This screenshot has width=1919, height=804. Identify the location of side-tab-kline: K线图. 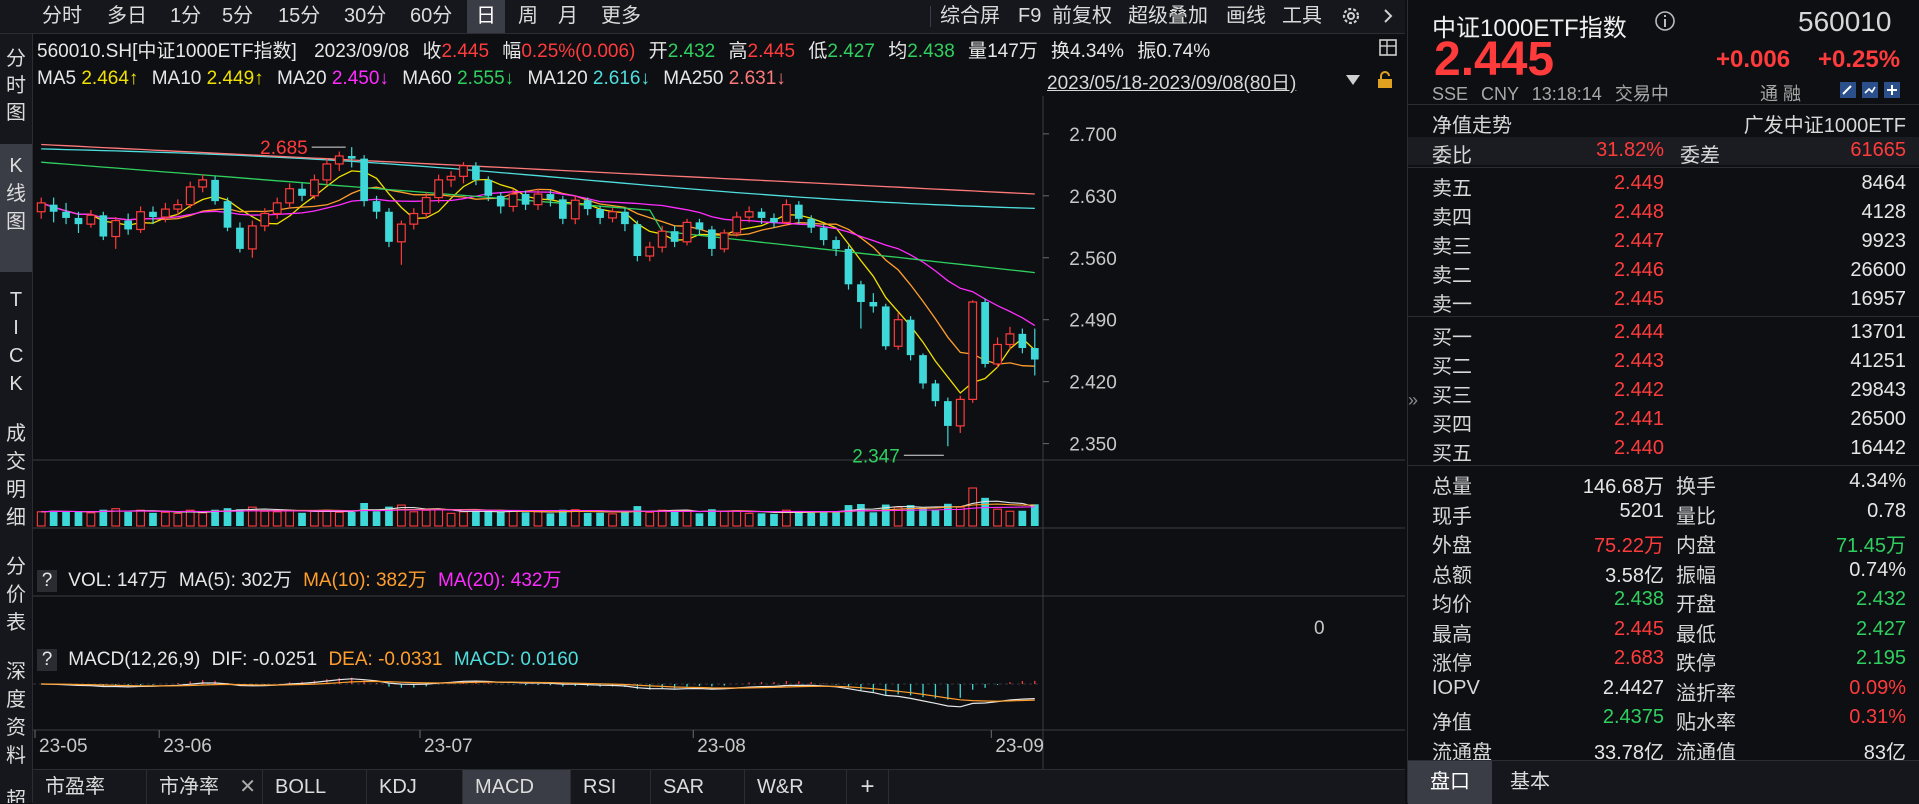
(16, 208).